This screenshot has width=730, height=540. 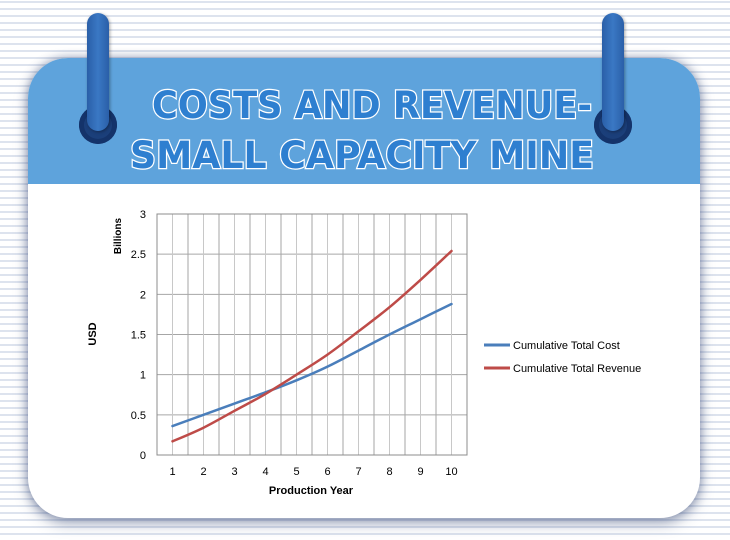 What do you see at coordinates (372, 105) in the screenshot?
I see `title-line-1: COSTS AND REVENUE-` at bounding box center [372, 105].